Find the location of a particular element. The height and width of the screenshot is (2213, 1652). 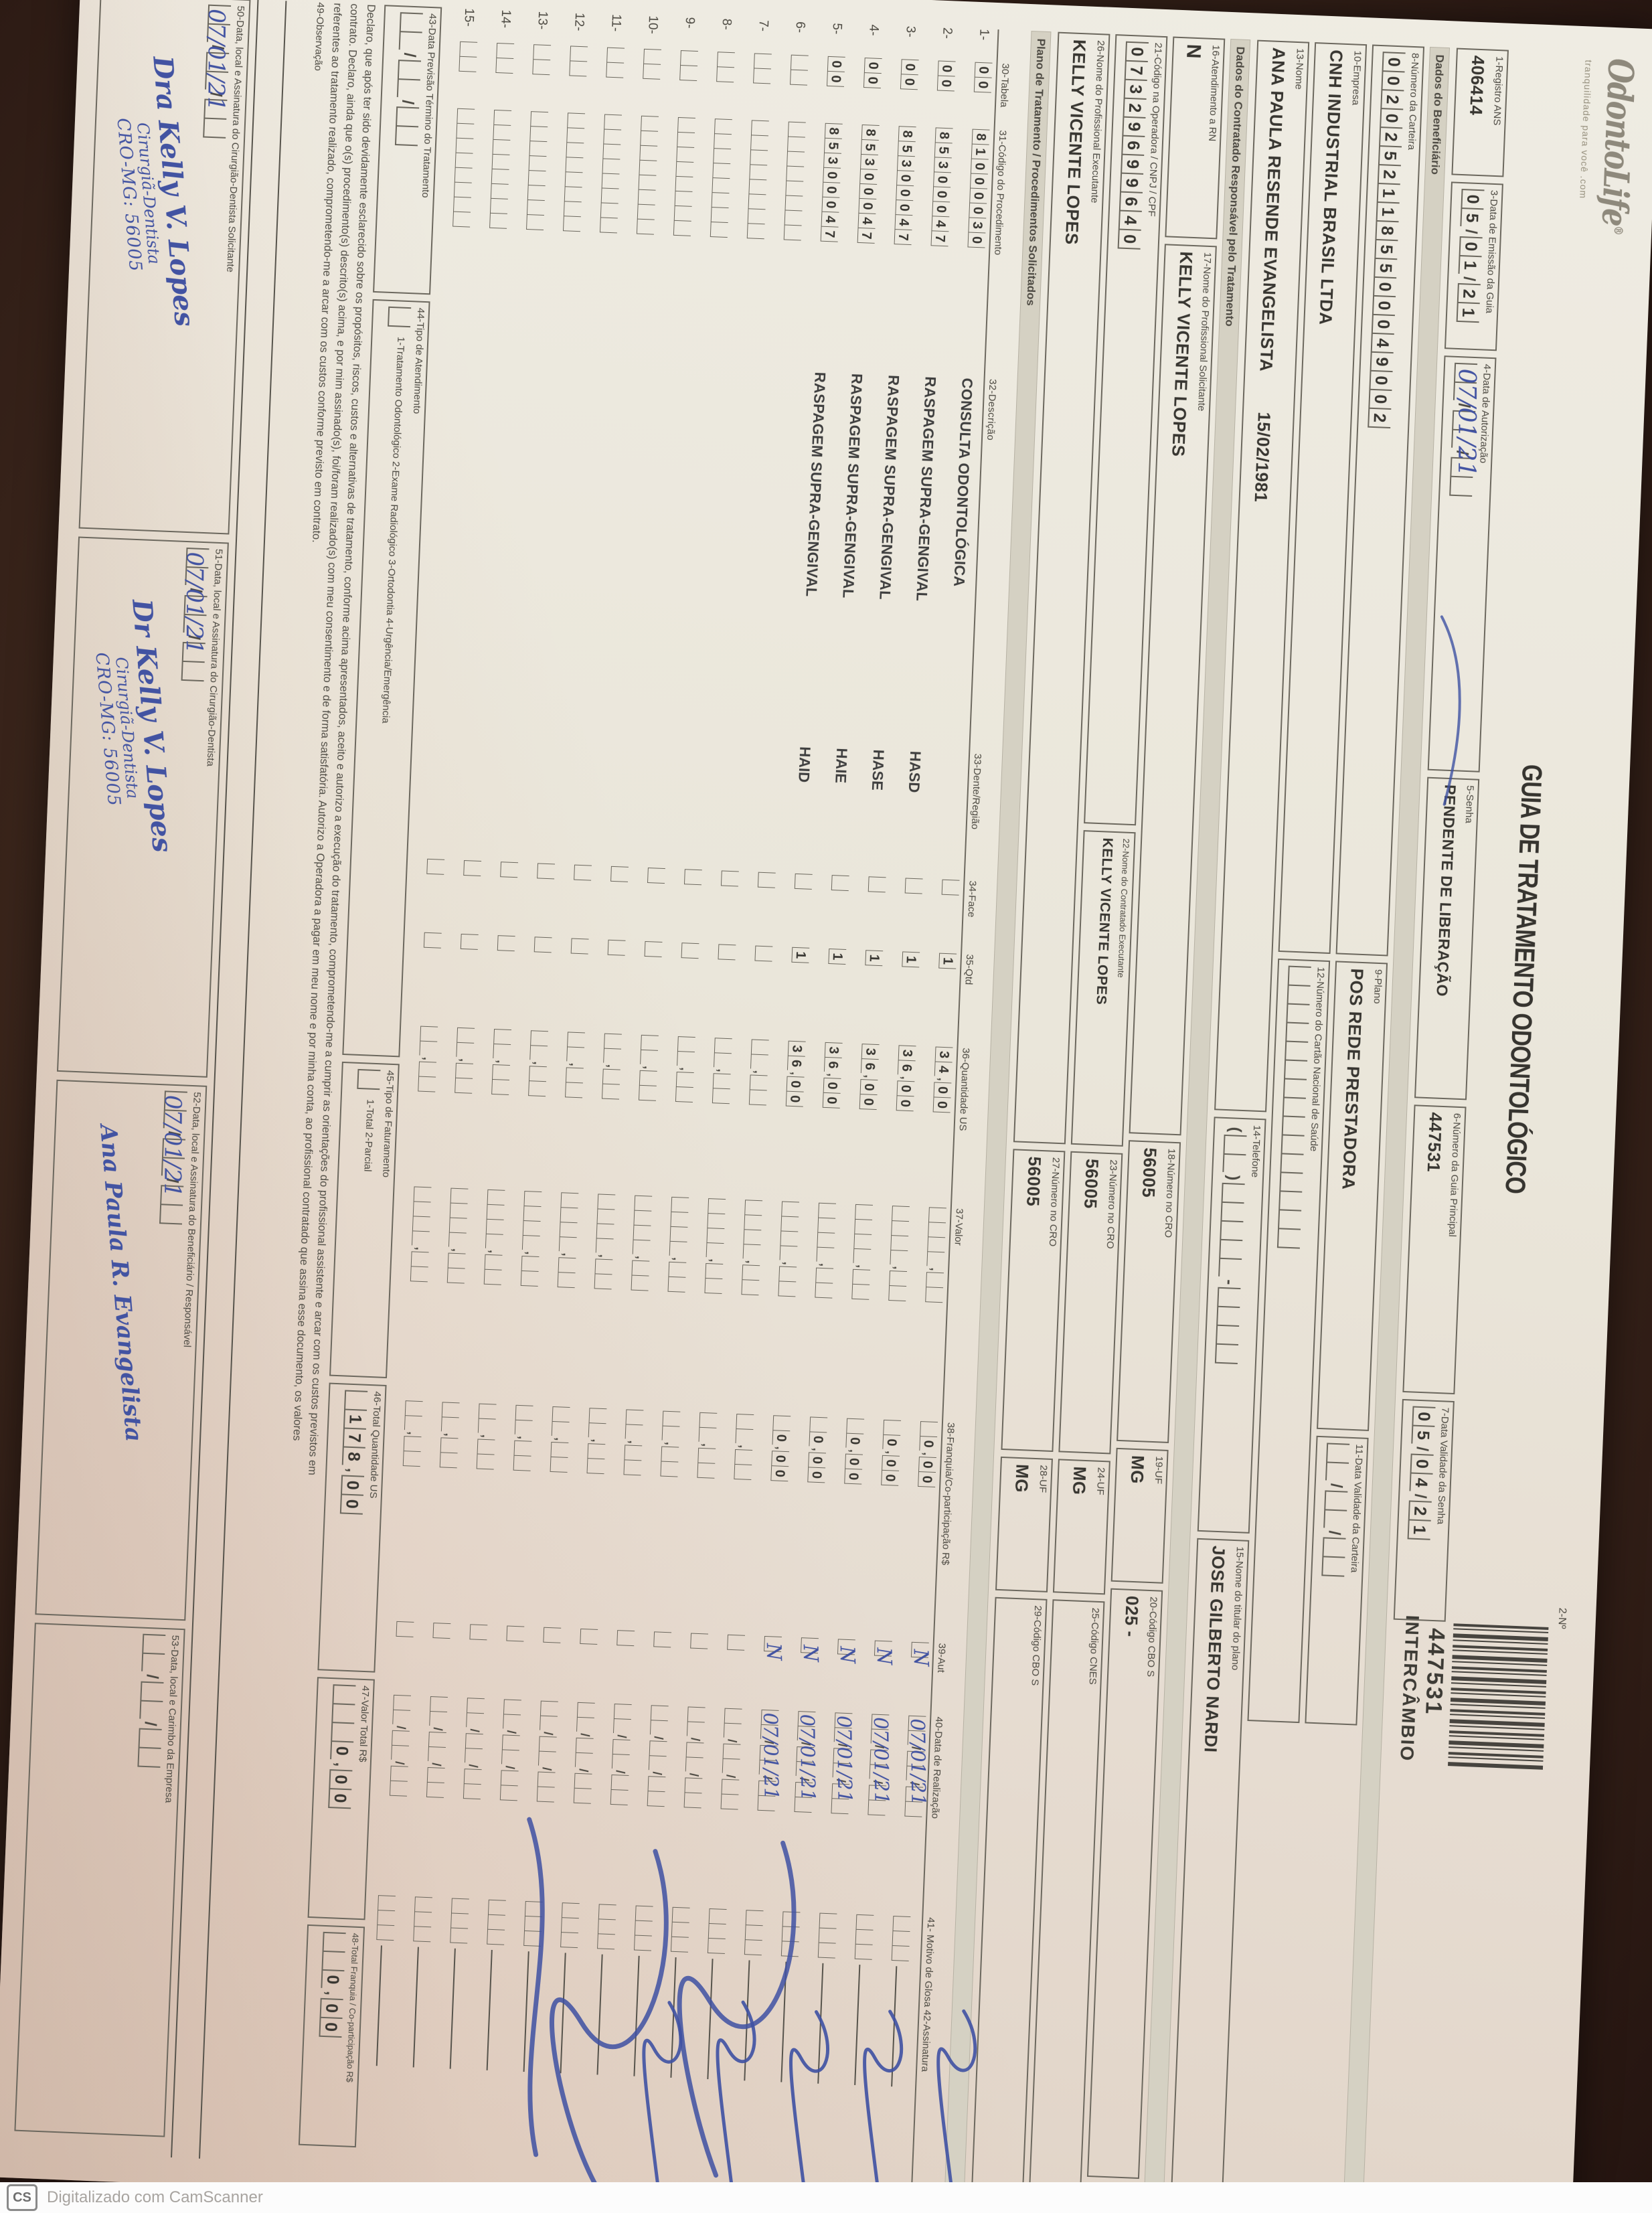

field-validade-senha: 7-Data Validade da Senha 05/04/21 is located at coordinates (1424, 1510).